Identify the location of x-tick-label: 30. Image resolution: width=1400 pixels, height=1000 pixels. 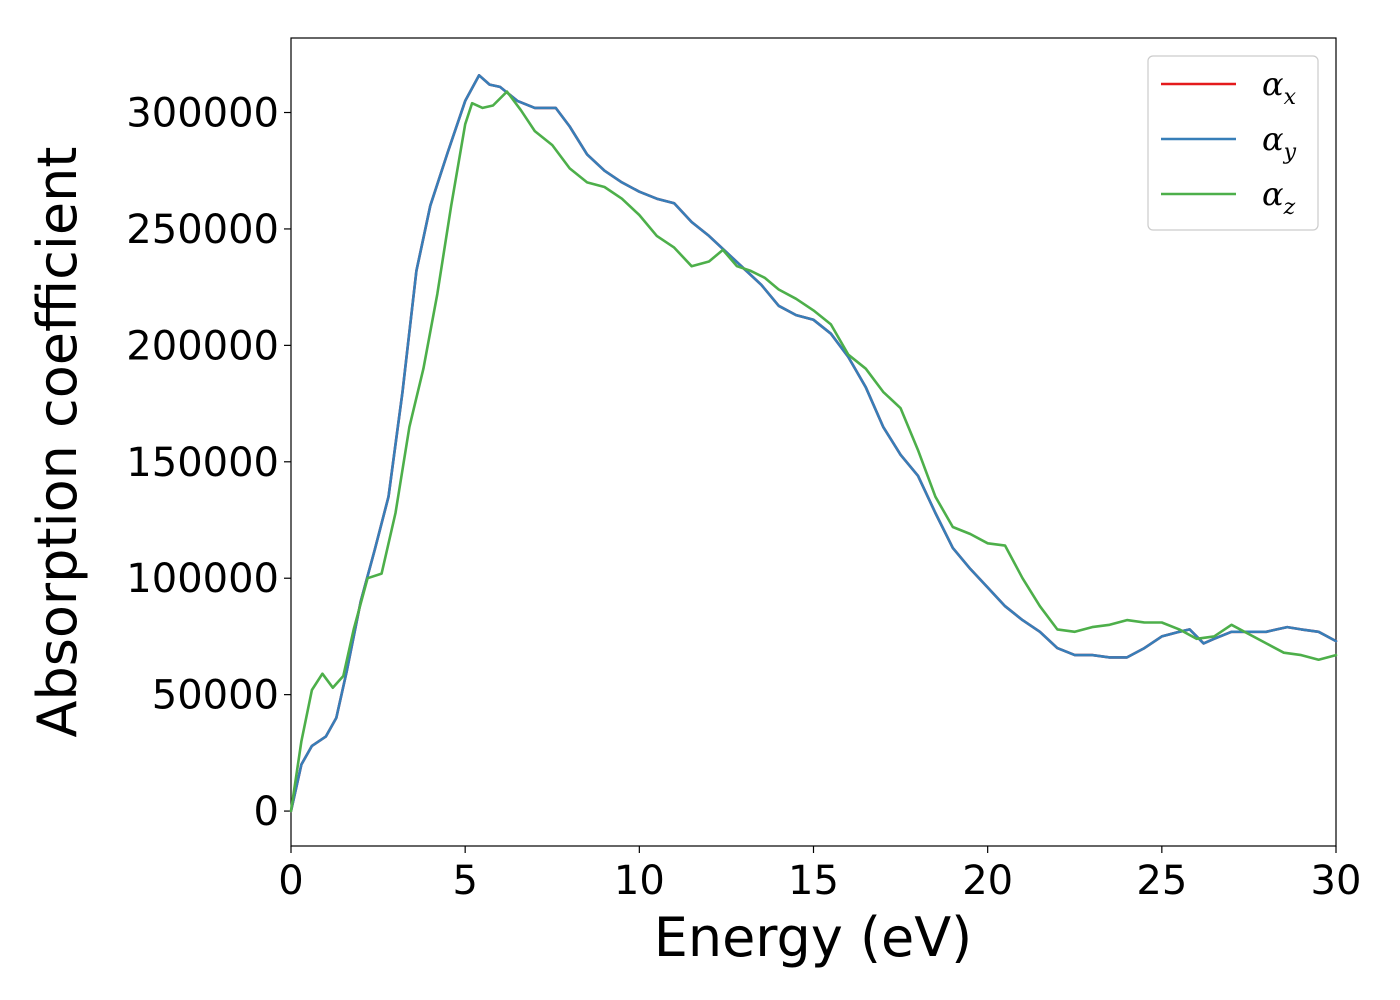
(1336, 881).